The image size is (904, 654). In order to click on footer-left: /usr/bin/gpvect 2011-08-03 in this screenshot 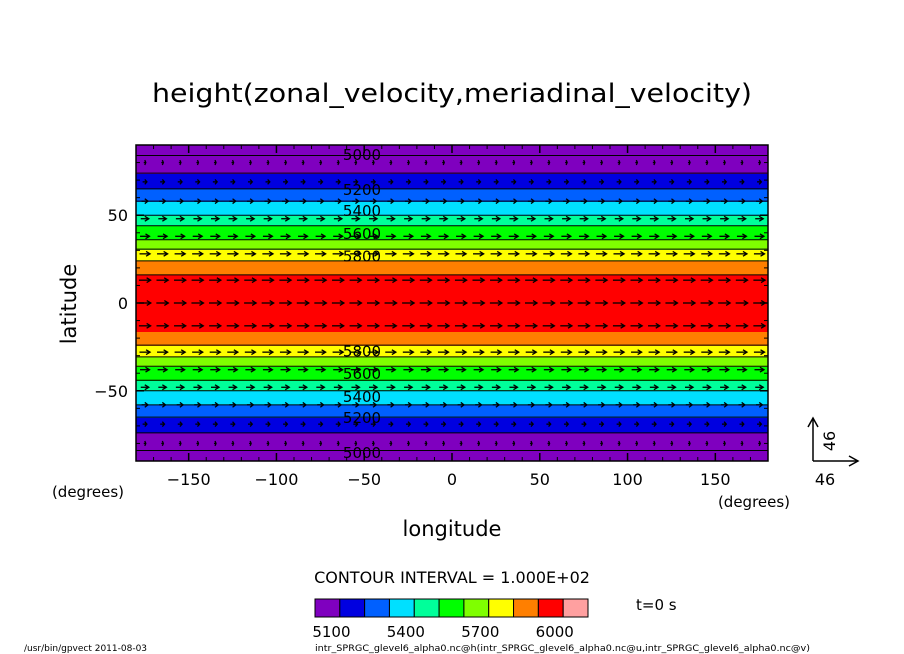, I will do `click(85, 649)`.